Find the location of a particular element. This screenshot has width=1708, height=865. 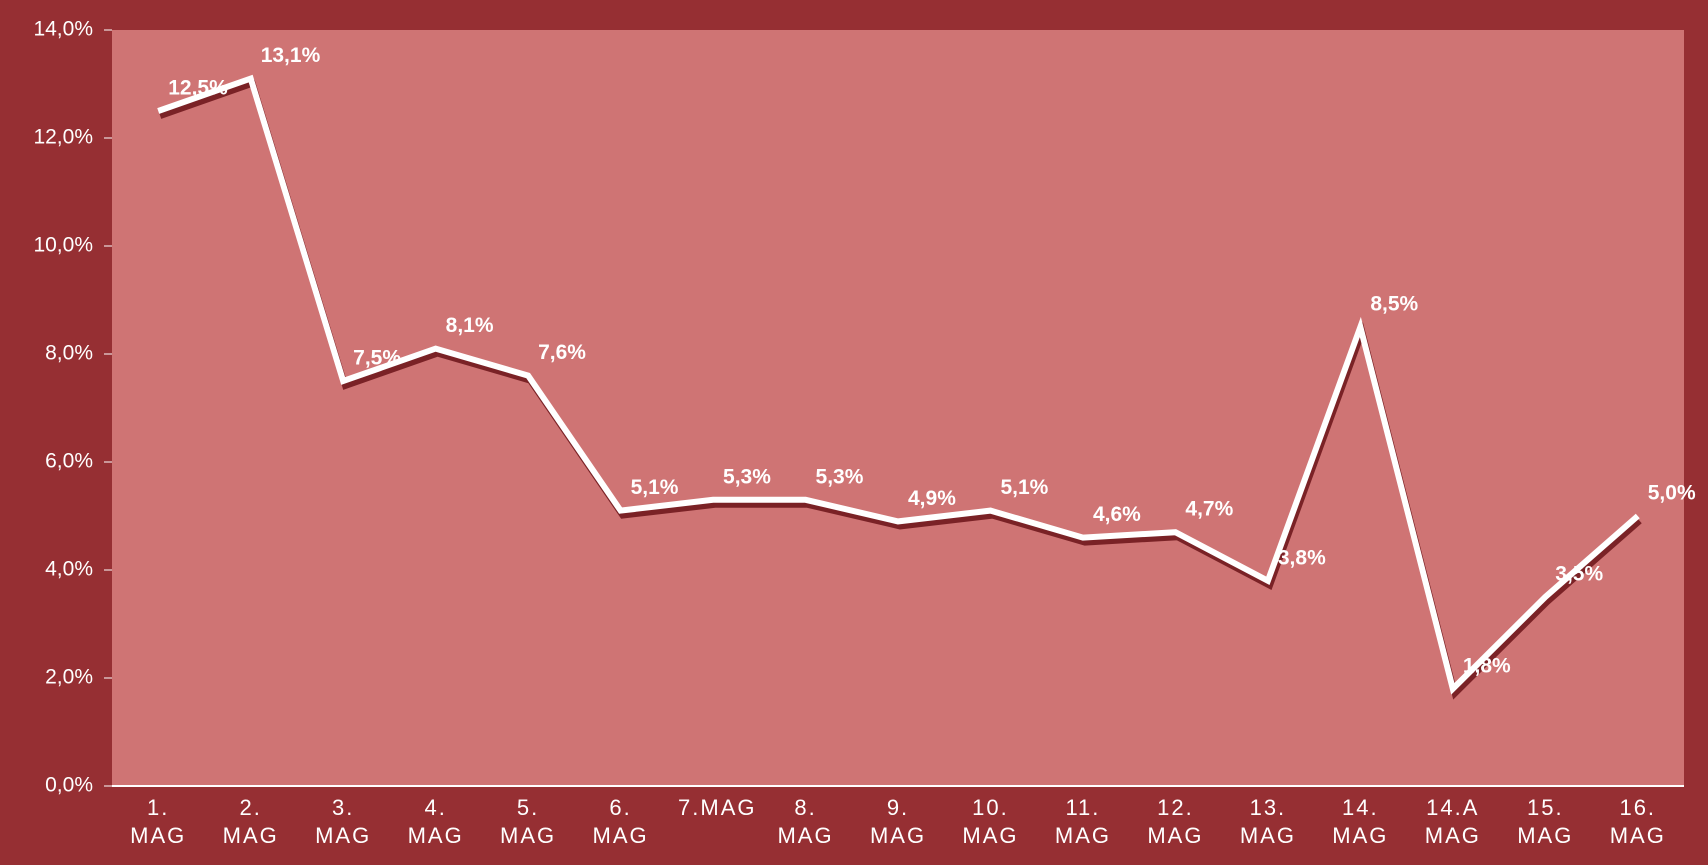

y-tick-label: 4,0% is located at coordinates (69, 569).